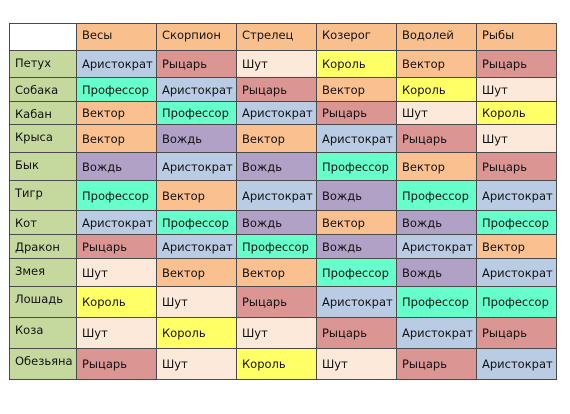  What do you see at coordinates (516, 37) in the screenshot?
I see `column-header: Рыбы` at bounding box center [516, 37].